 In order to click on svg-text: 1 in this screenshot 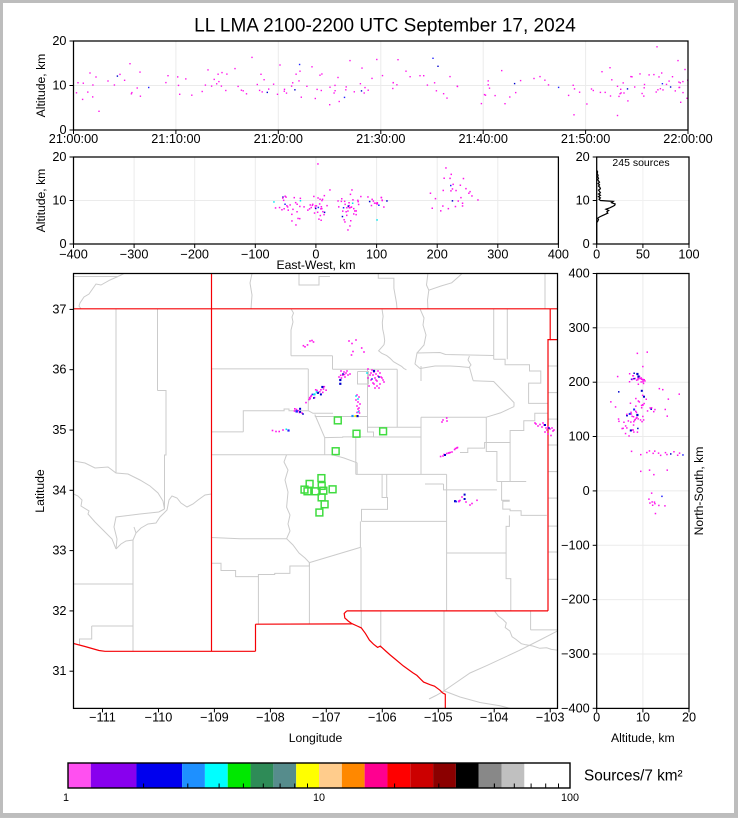, I will do `click(66, 798)`.